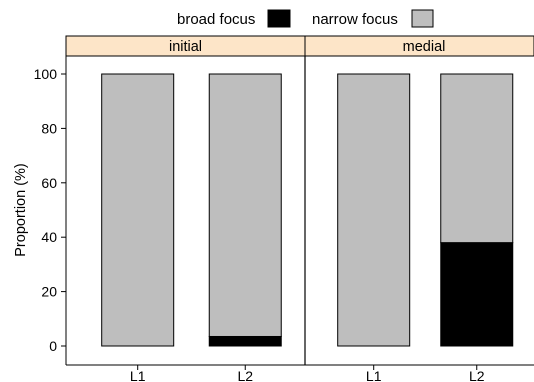 The image size is (534, 382). What do you see at coordinates (216, 19) in the screenshot?
I see `legend-label-broad: broad focus` at bounding box center [216, 19].